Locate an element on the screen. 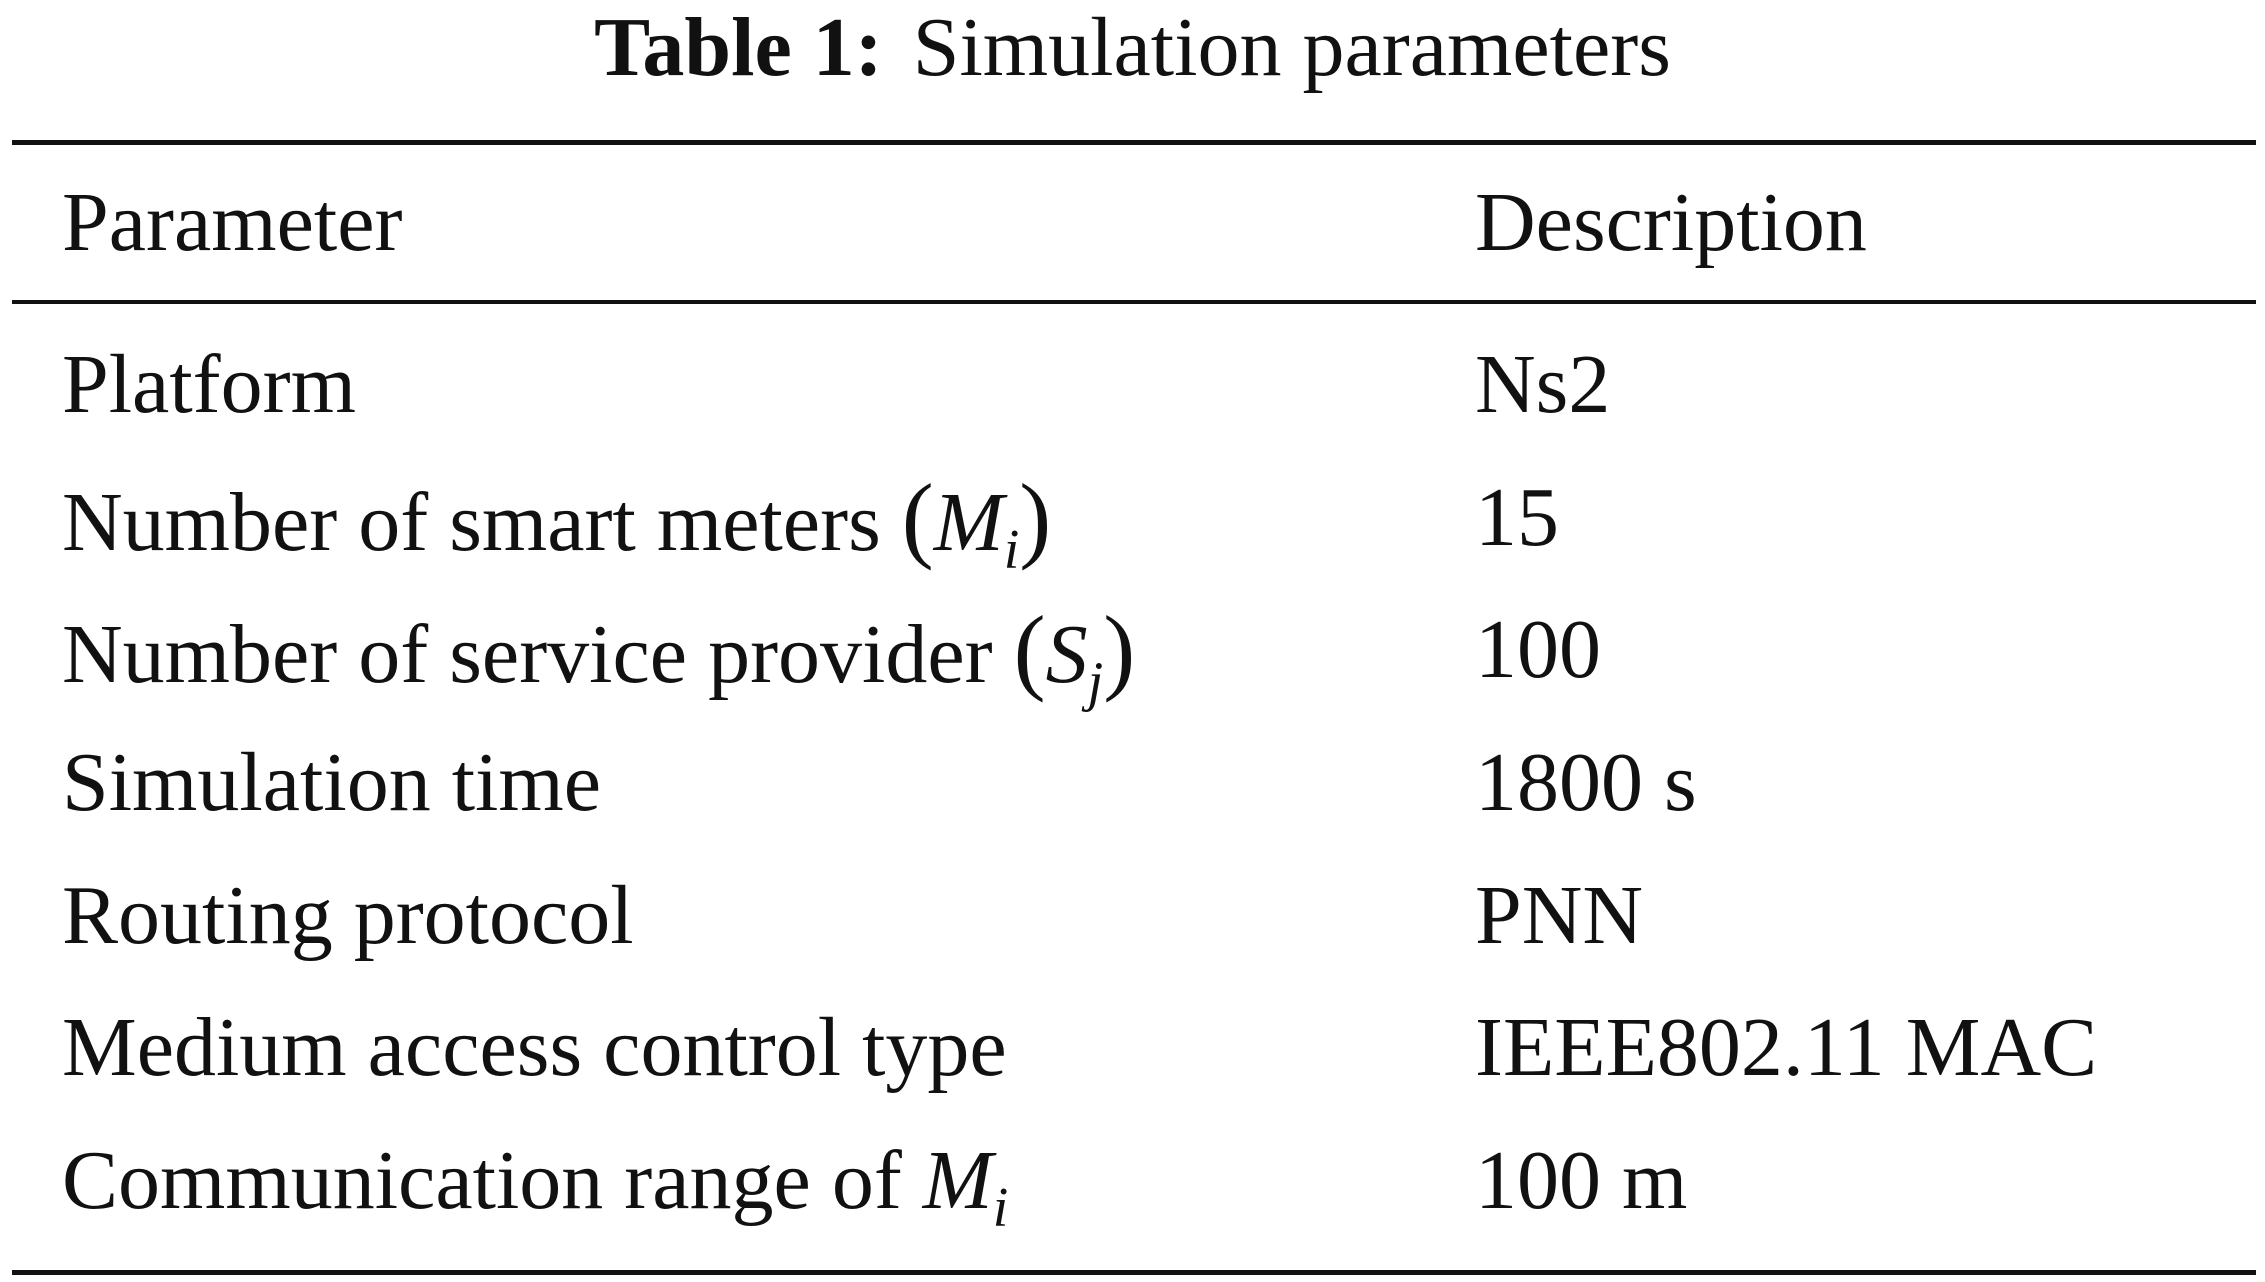 The width and height of the screenshot is (2265, 1282). parameter-cell: Platform is located at coordinates (209, 384).